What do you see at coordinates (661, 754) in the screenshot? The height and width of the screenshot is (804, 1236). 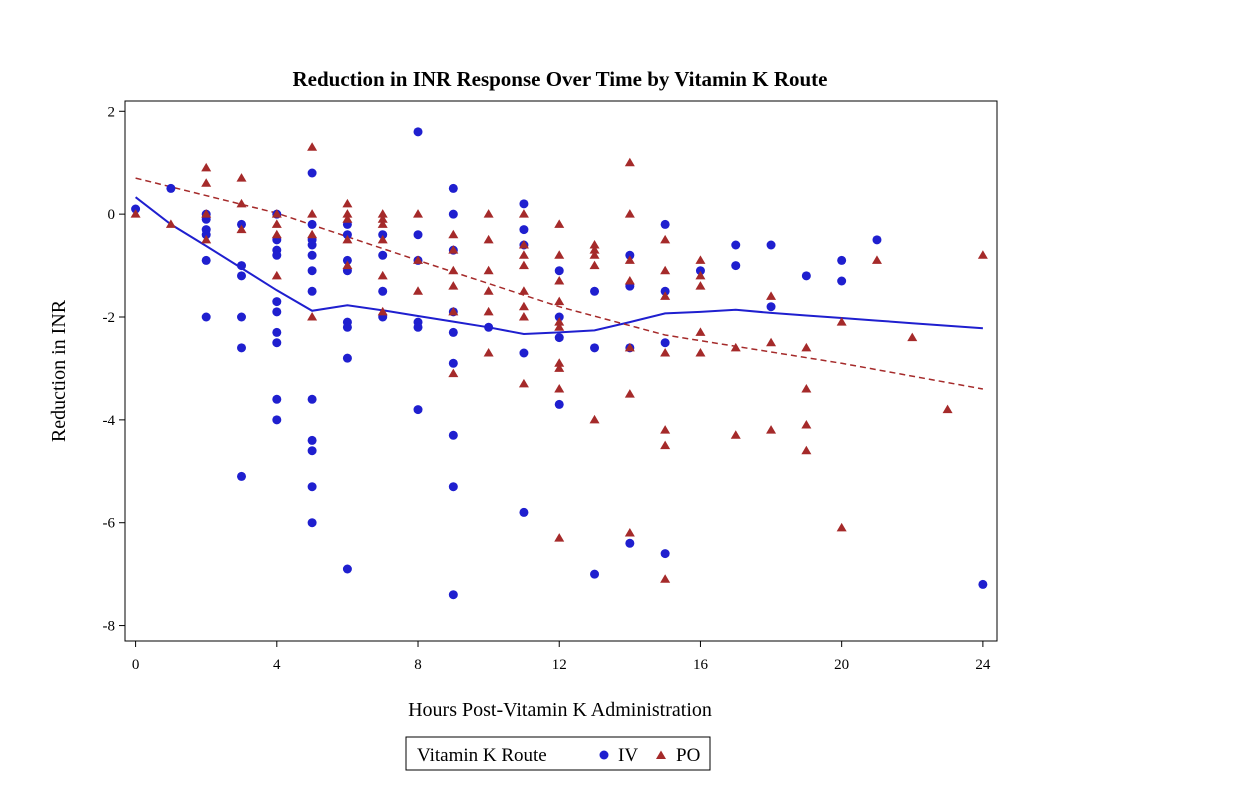 I see `legend-po-marker` at bounding box center [661, 754].